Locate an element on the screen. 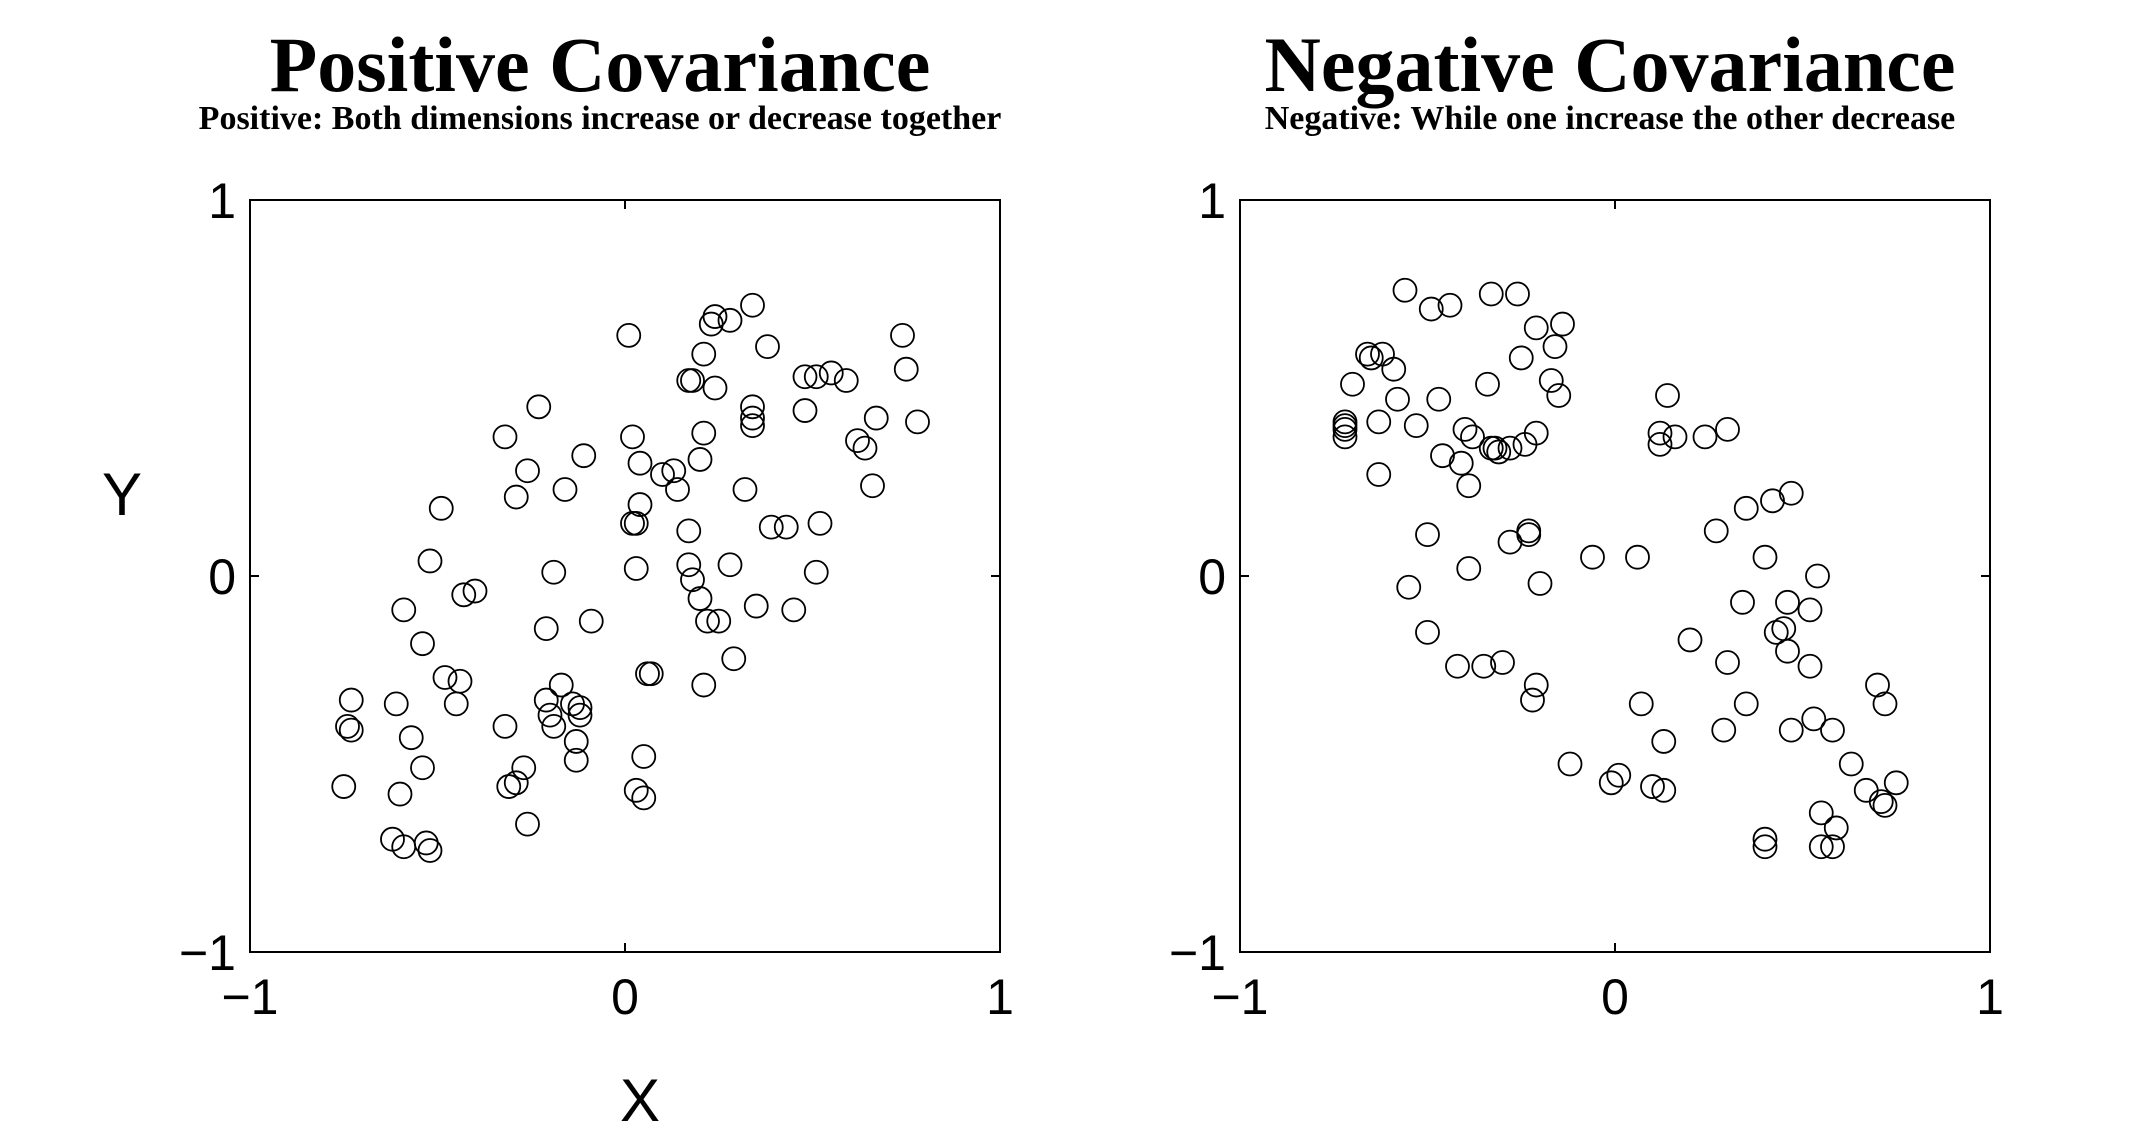 The width and height of the screenshot is (2132, 1144). y-tick-label: −1 is located at coordinates (1197, 953).